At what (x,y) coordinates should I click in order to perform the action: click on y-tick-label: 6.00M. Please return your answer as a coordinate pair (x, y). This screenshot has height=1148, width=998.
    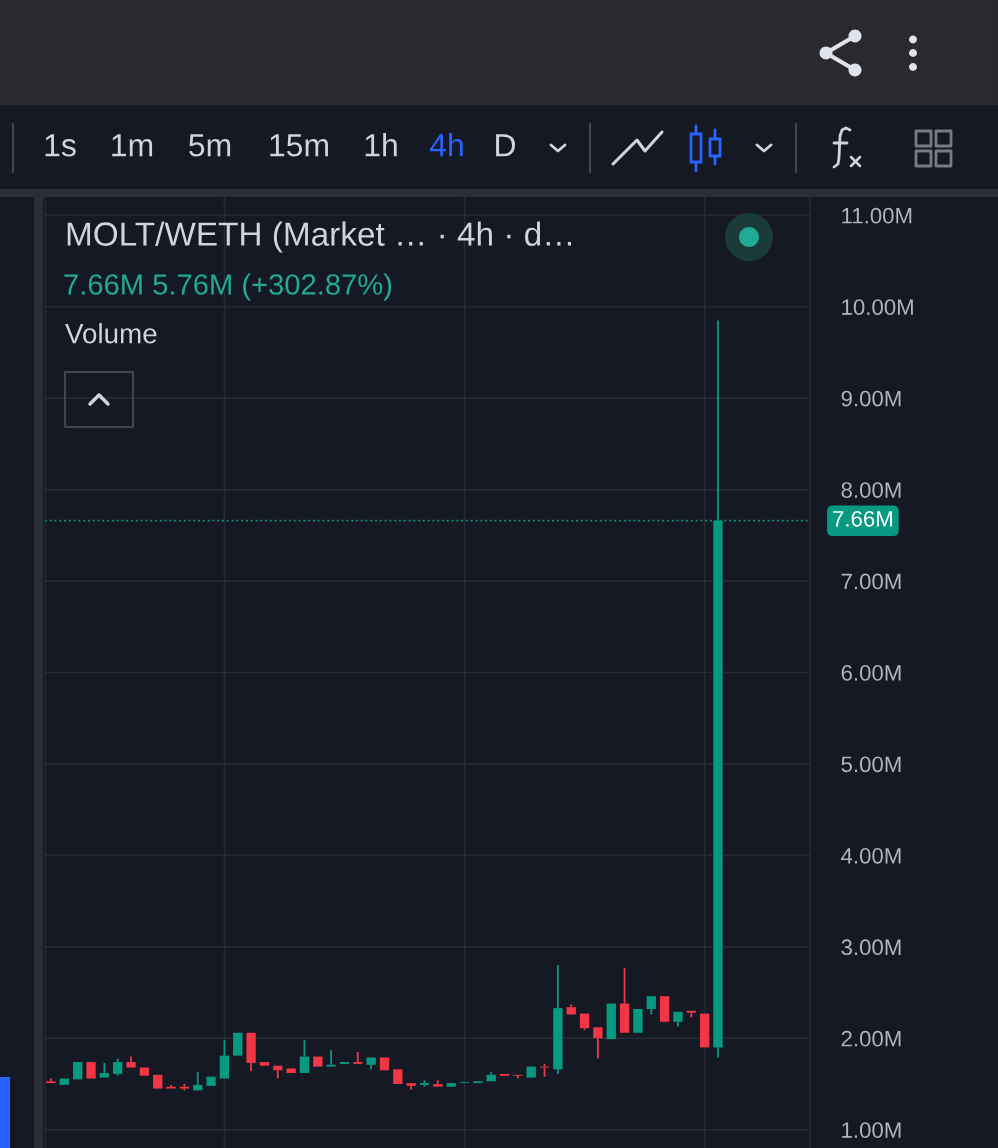
    Looking at the image, I should click on (871, 673).